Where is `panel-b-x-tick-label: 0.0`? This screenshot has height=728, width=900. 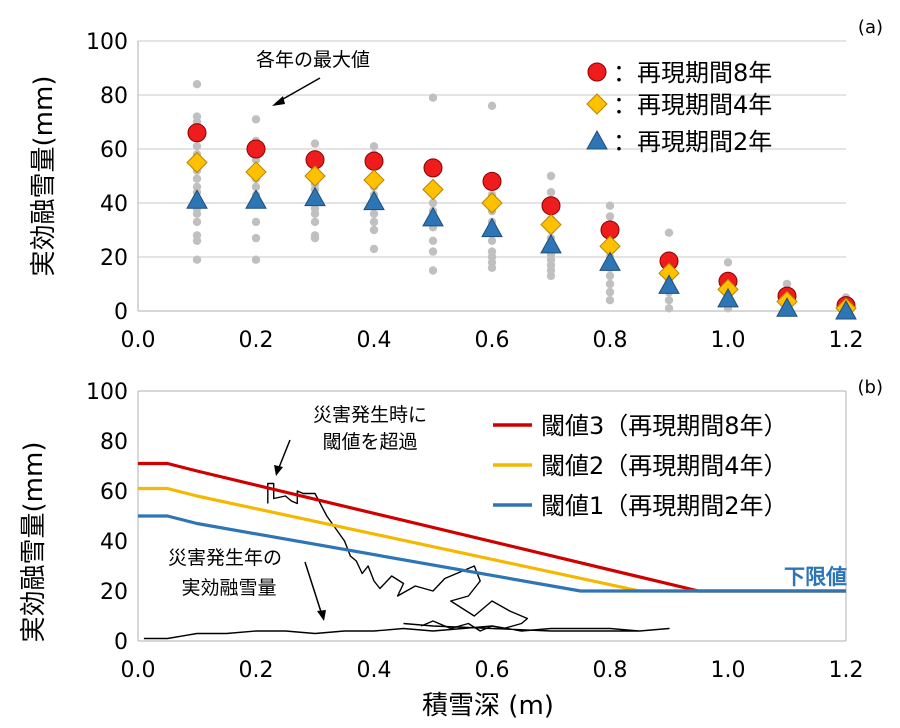
panel-b-x-tick-label: 0.0 is located at coordinates (138, 670).